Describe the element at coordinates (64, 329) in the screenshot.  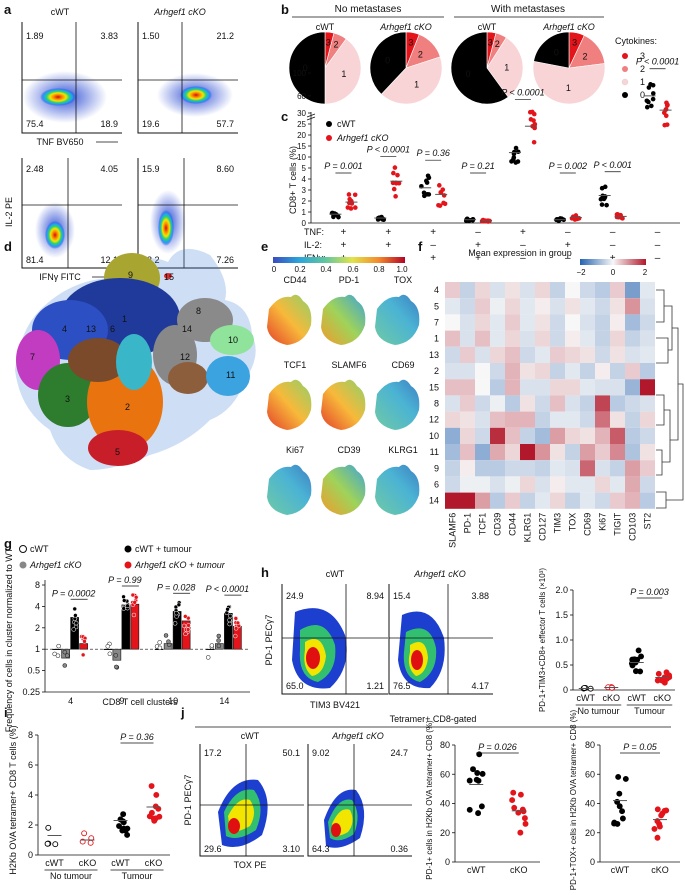
I see `d-label-4: 4` at that location.